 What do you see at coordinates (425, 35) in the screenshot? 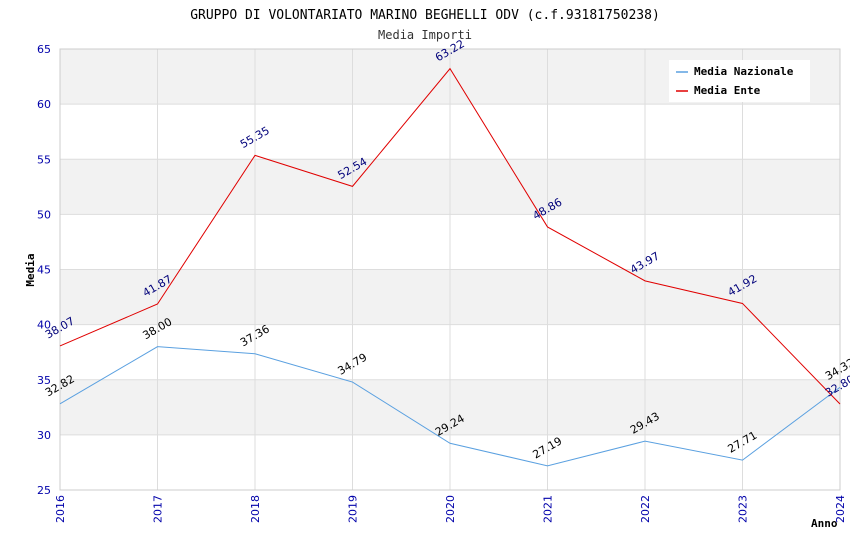
I see `chart-subtitle: Media Importi` at bounding box center [425, 35].